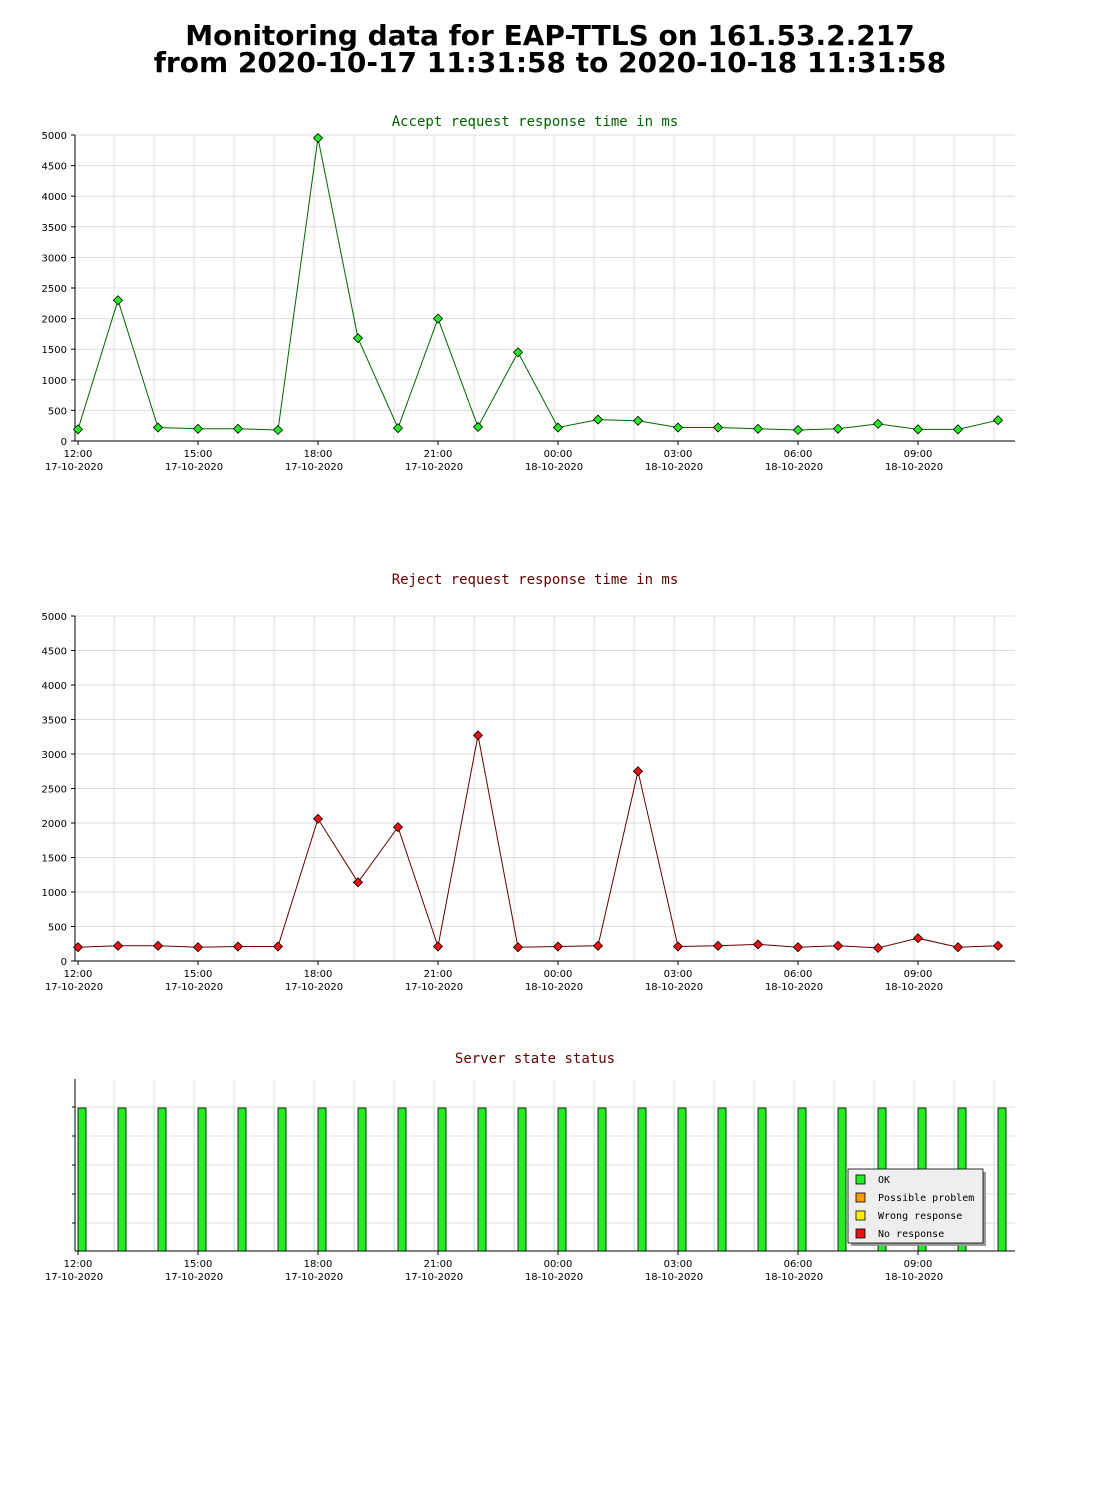  I want to click on legend-label: No response, so click(911, 1234).